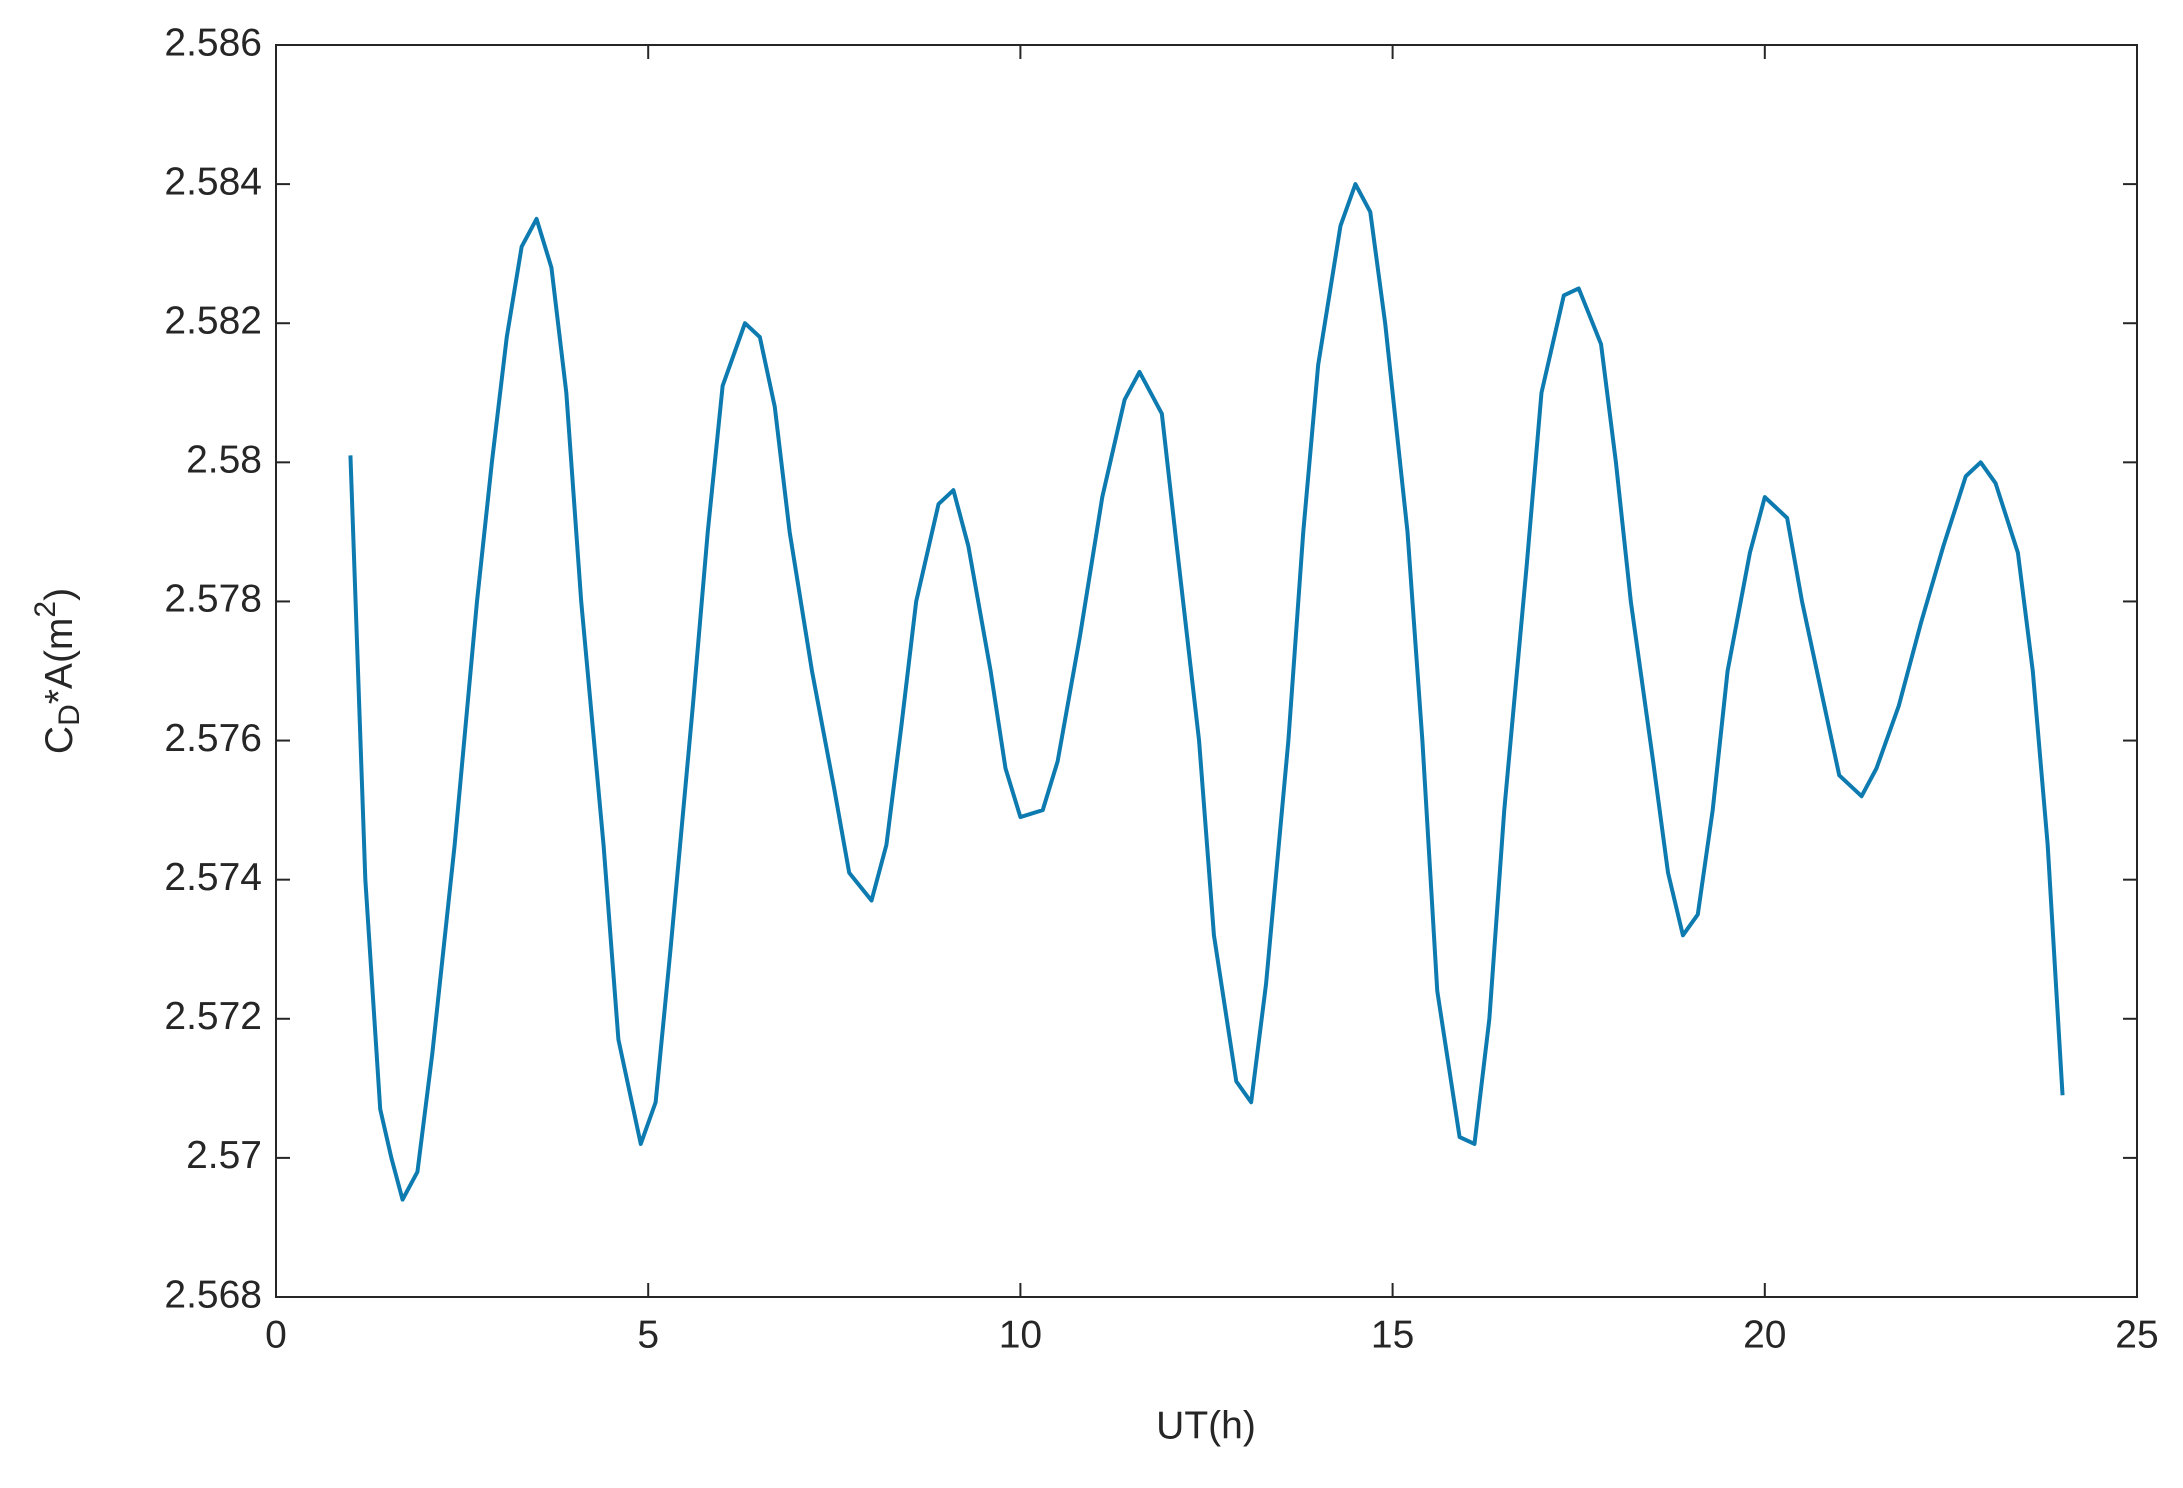  Describe the element at coordinates (45, 609) in the screenshot. I see `y-label-sup: 2` at that location.